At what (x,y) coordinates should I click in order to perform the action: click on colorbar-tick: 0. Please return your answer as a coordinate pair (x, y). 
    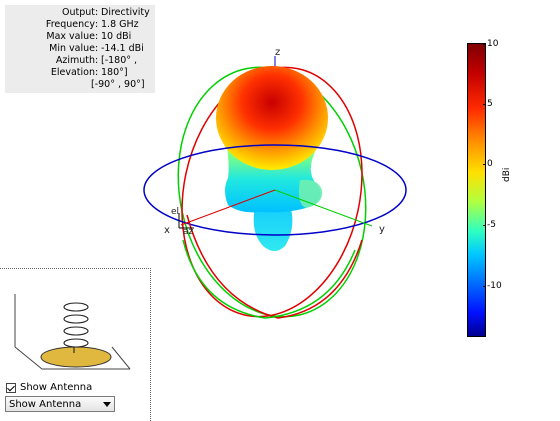
    Looking at the image, I should click on (488, 164).